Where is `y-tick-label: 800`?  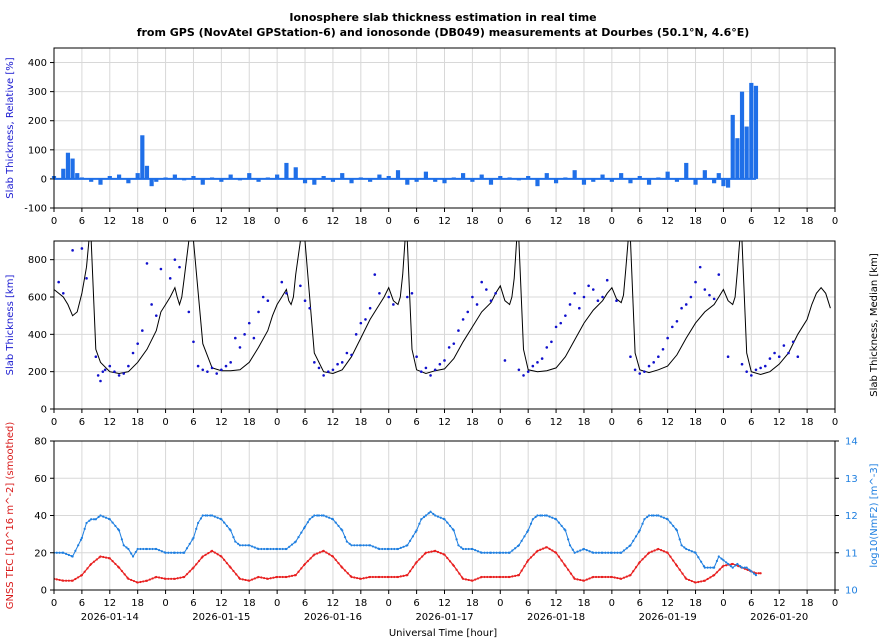
y-tick-label: 800 is located at coordinates (37, 260).